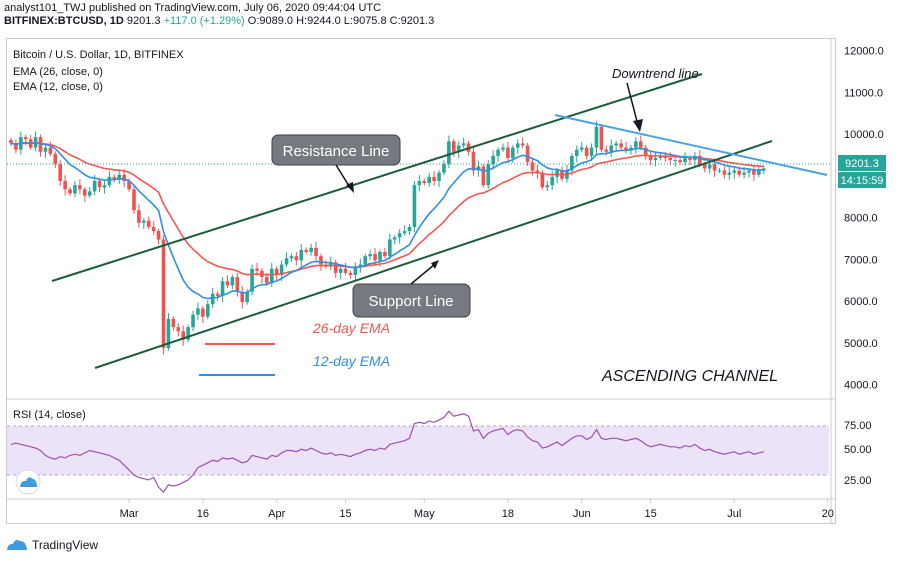  Describe the element at coordinates (864, 135) in the screenshot. I see `y-tick-label: 10000.0` at that location.